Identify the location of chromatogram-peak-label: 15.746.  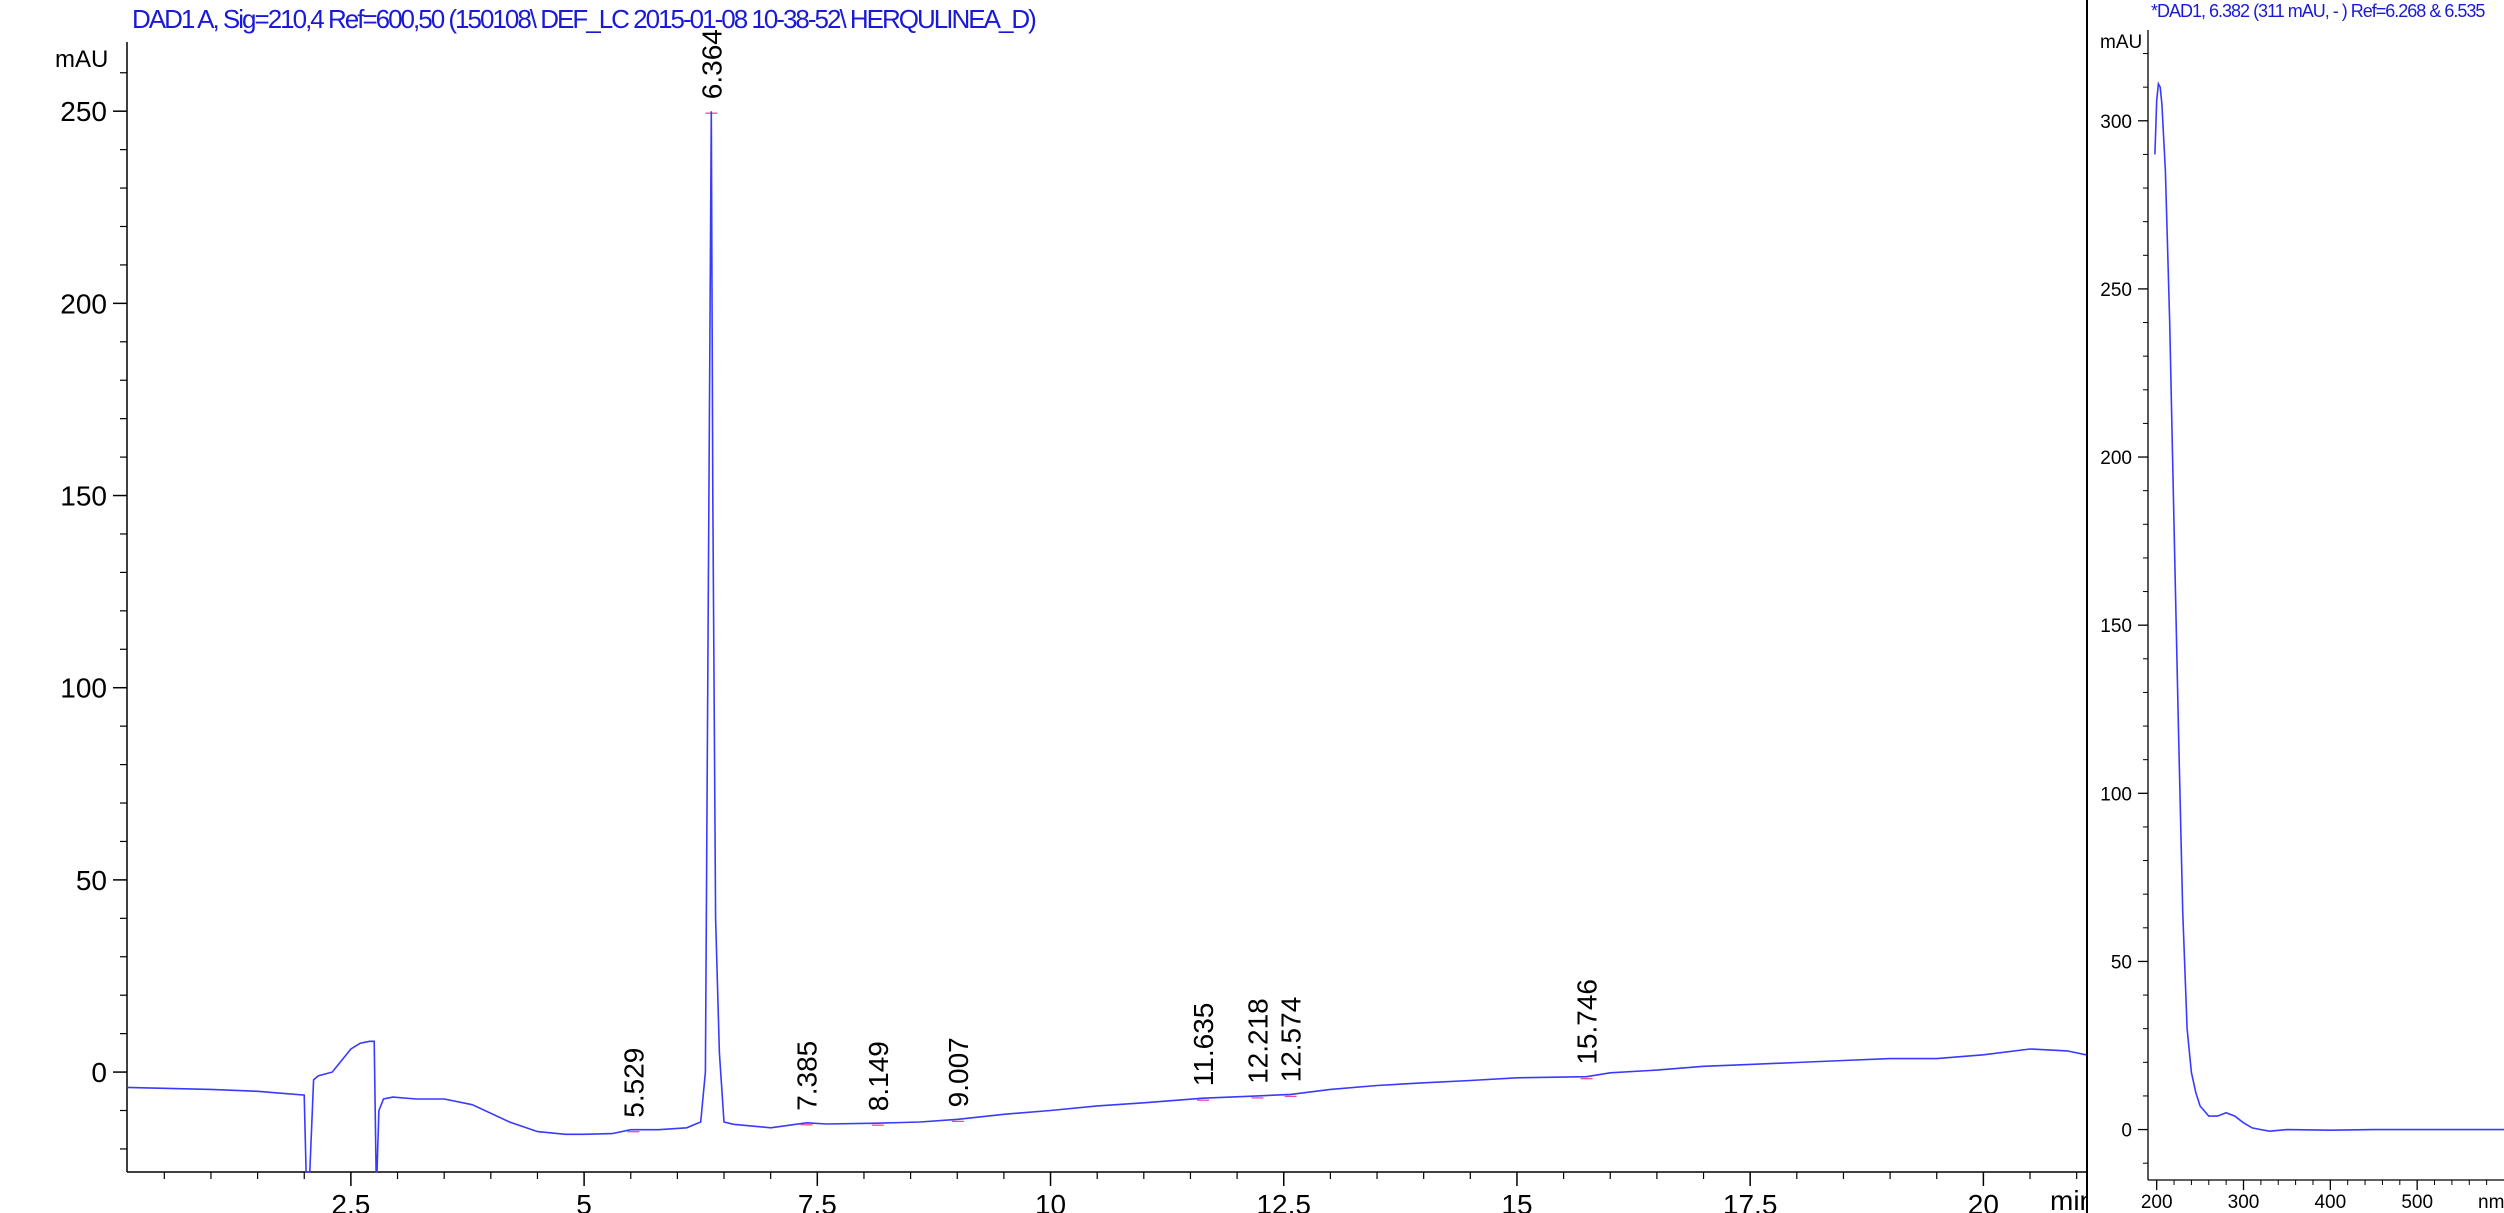
(1587, 1022).